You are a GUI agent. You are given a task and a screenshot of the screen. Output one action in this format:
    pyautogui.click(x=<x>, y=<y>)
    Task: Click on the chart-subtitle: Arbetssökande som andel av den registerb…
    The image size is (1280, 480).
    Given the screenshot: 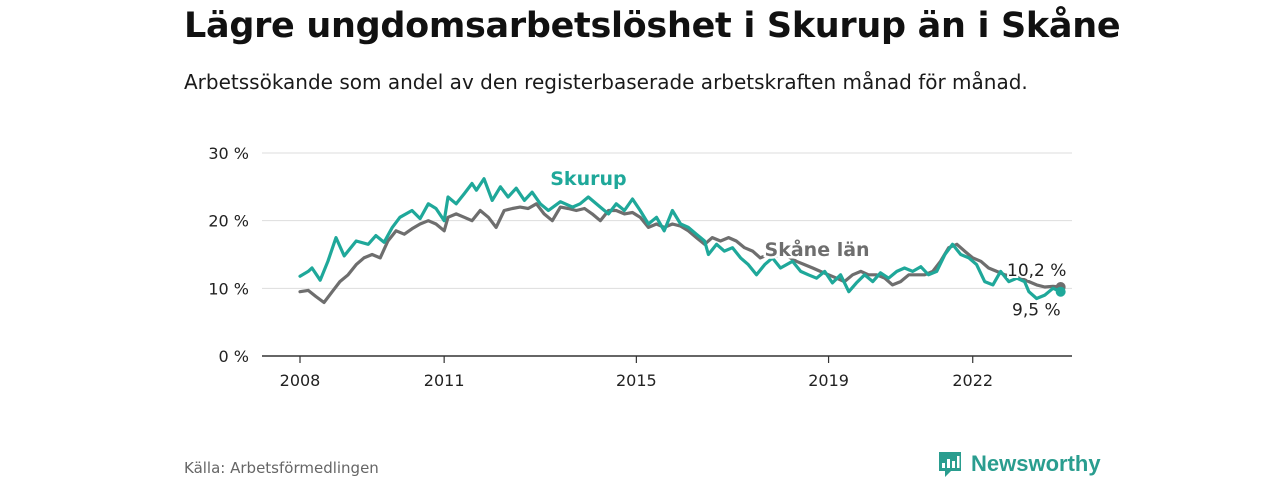 What is the action you would take?
    pyautogui.click(x=606, y=82)
    